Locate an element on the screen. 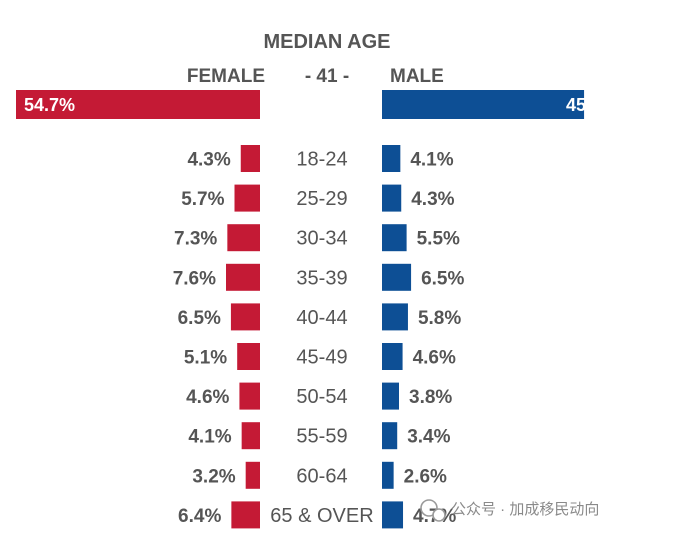  female-total-bar is located at coordinates (138, 104).